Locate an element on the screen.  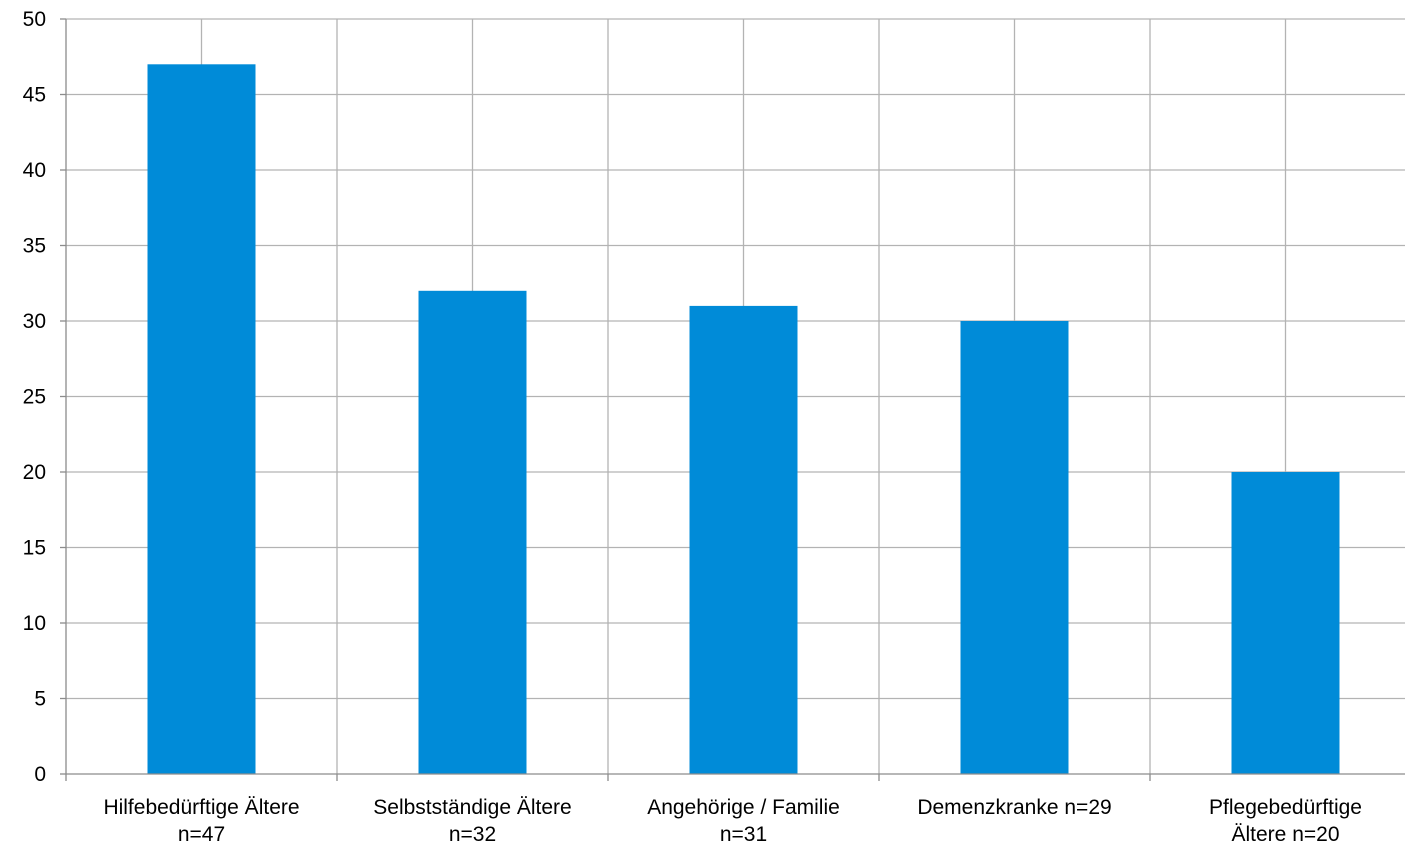
x-tick-label-line: Selbstständige Ältere is located at coordinates (472, 807).